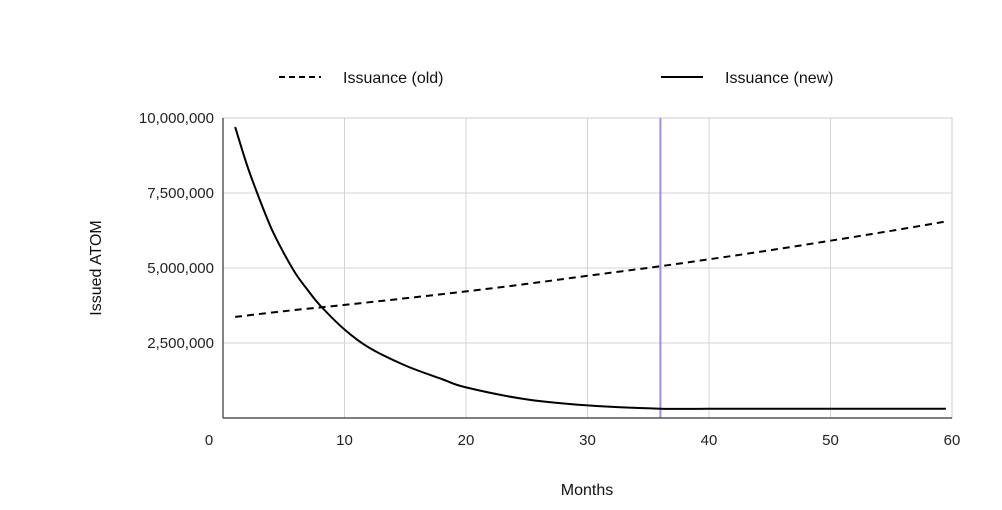 The height and width of the screenshot is (510, 1002). What do you see at coordinates (952, 440) in the screenshot?
I see `x-tick-label: 60` at bounding box center [952, 440].